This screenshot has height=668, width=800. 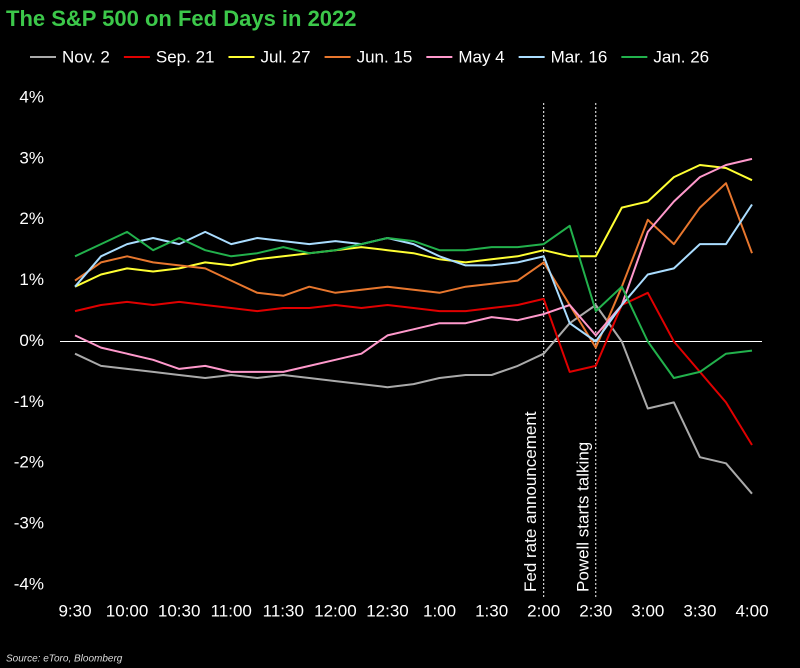 I want to click on y-tick-label: 2%, so click(x=31, y=218).